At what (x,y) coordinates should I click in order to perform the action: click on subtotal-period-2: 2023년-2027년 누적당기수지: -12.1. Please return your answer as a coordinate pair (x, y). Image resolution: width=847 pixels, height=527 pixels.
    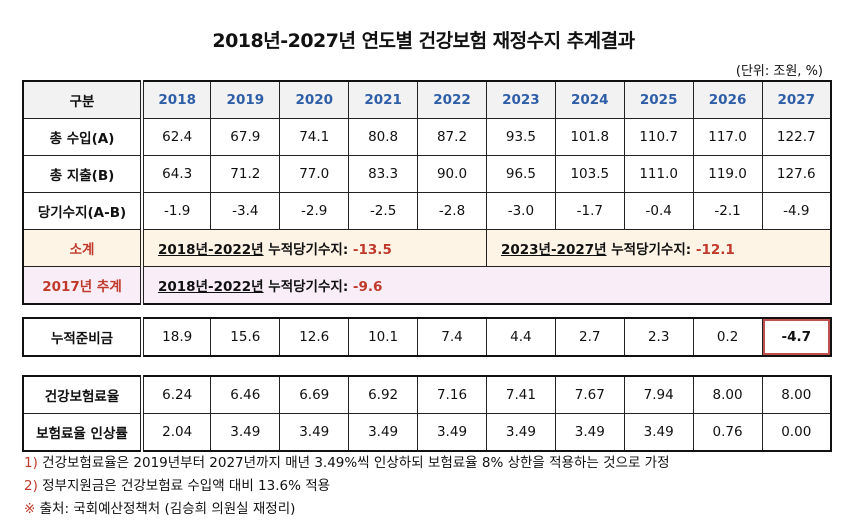
    Looking at the image, I should click on (658, 248).